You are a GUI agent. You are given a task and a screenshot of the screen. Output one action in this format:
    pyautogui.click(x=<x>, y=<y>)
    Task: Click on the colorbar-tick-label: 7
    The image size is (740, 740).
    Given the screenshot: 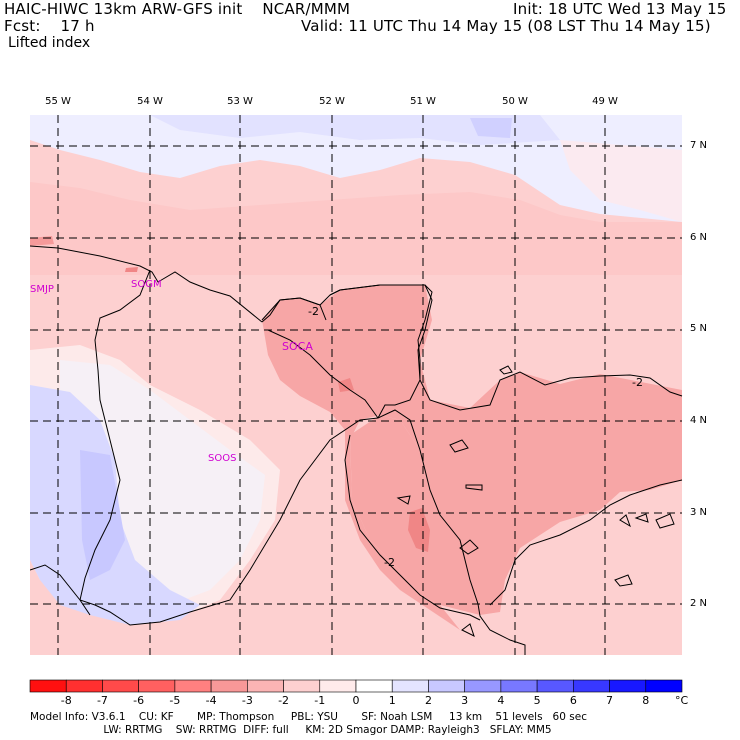 What is the action you would take?
    pyautogui.click(x=610, y=700)
    